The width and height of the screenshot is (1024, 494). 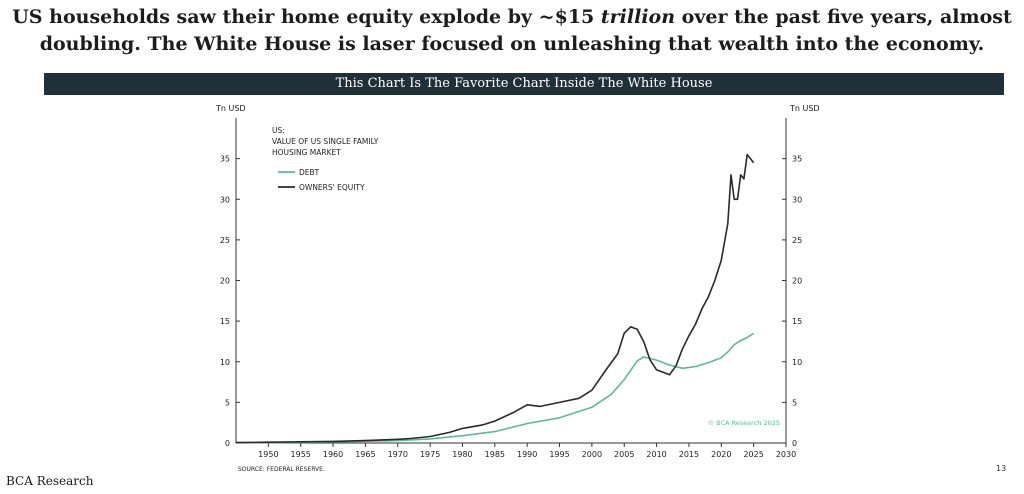 I want to click on y-tick-label-left: 30, so click(x=225, y=199).